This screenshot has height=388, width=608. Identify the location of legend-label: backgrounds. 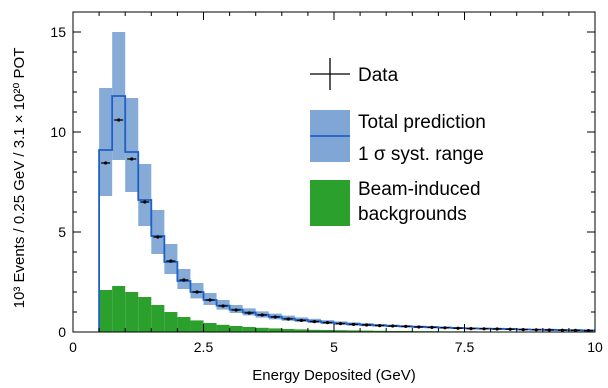
(412, 214).